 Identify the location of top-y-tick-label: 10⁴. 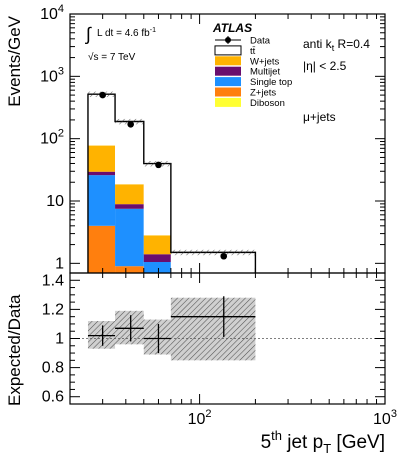
(52, 13).